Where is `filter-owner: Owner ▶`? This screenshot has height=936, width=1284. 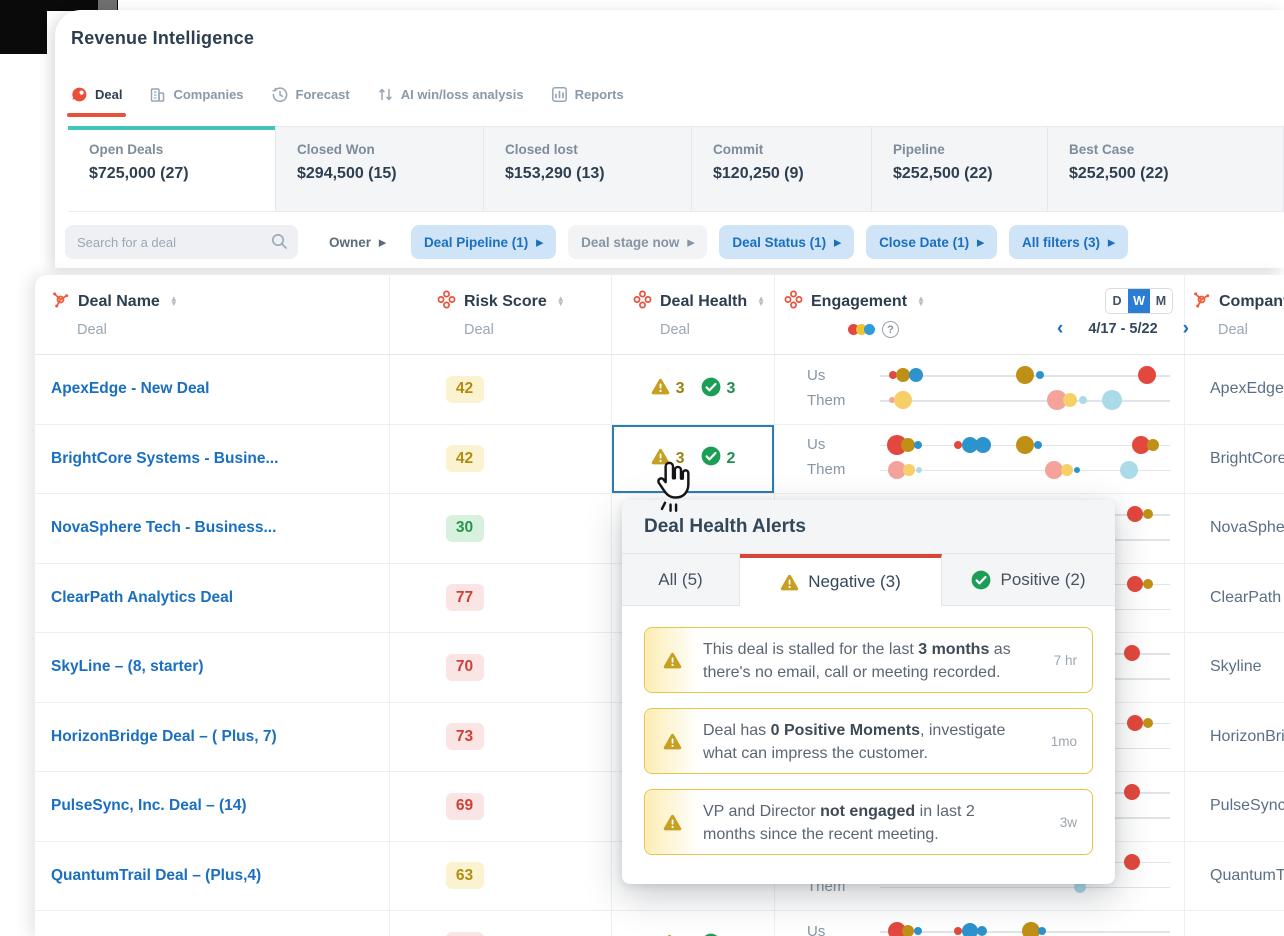 filter-owner: Owner ▶ is located at coordinates (357, 242).